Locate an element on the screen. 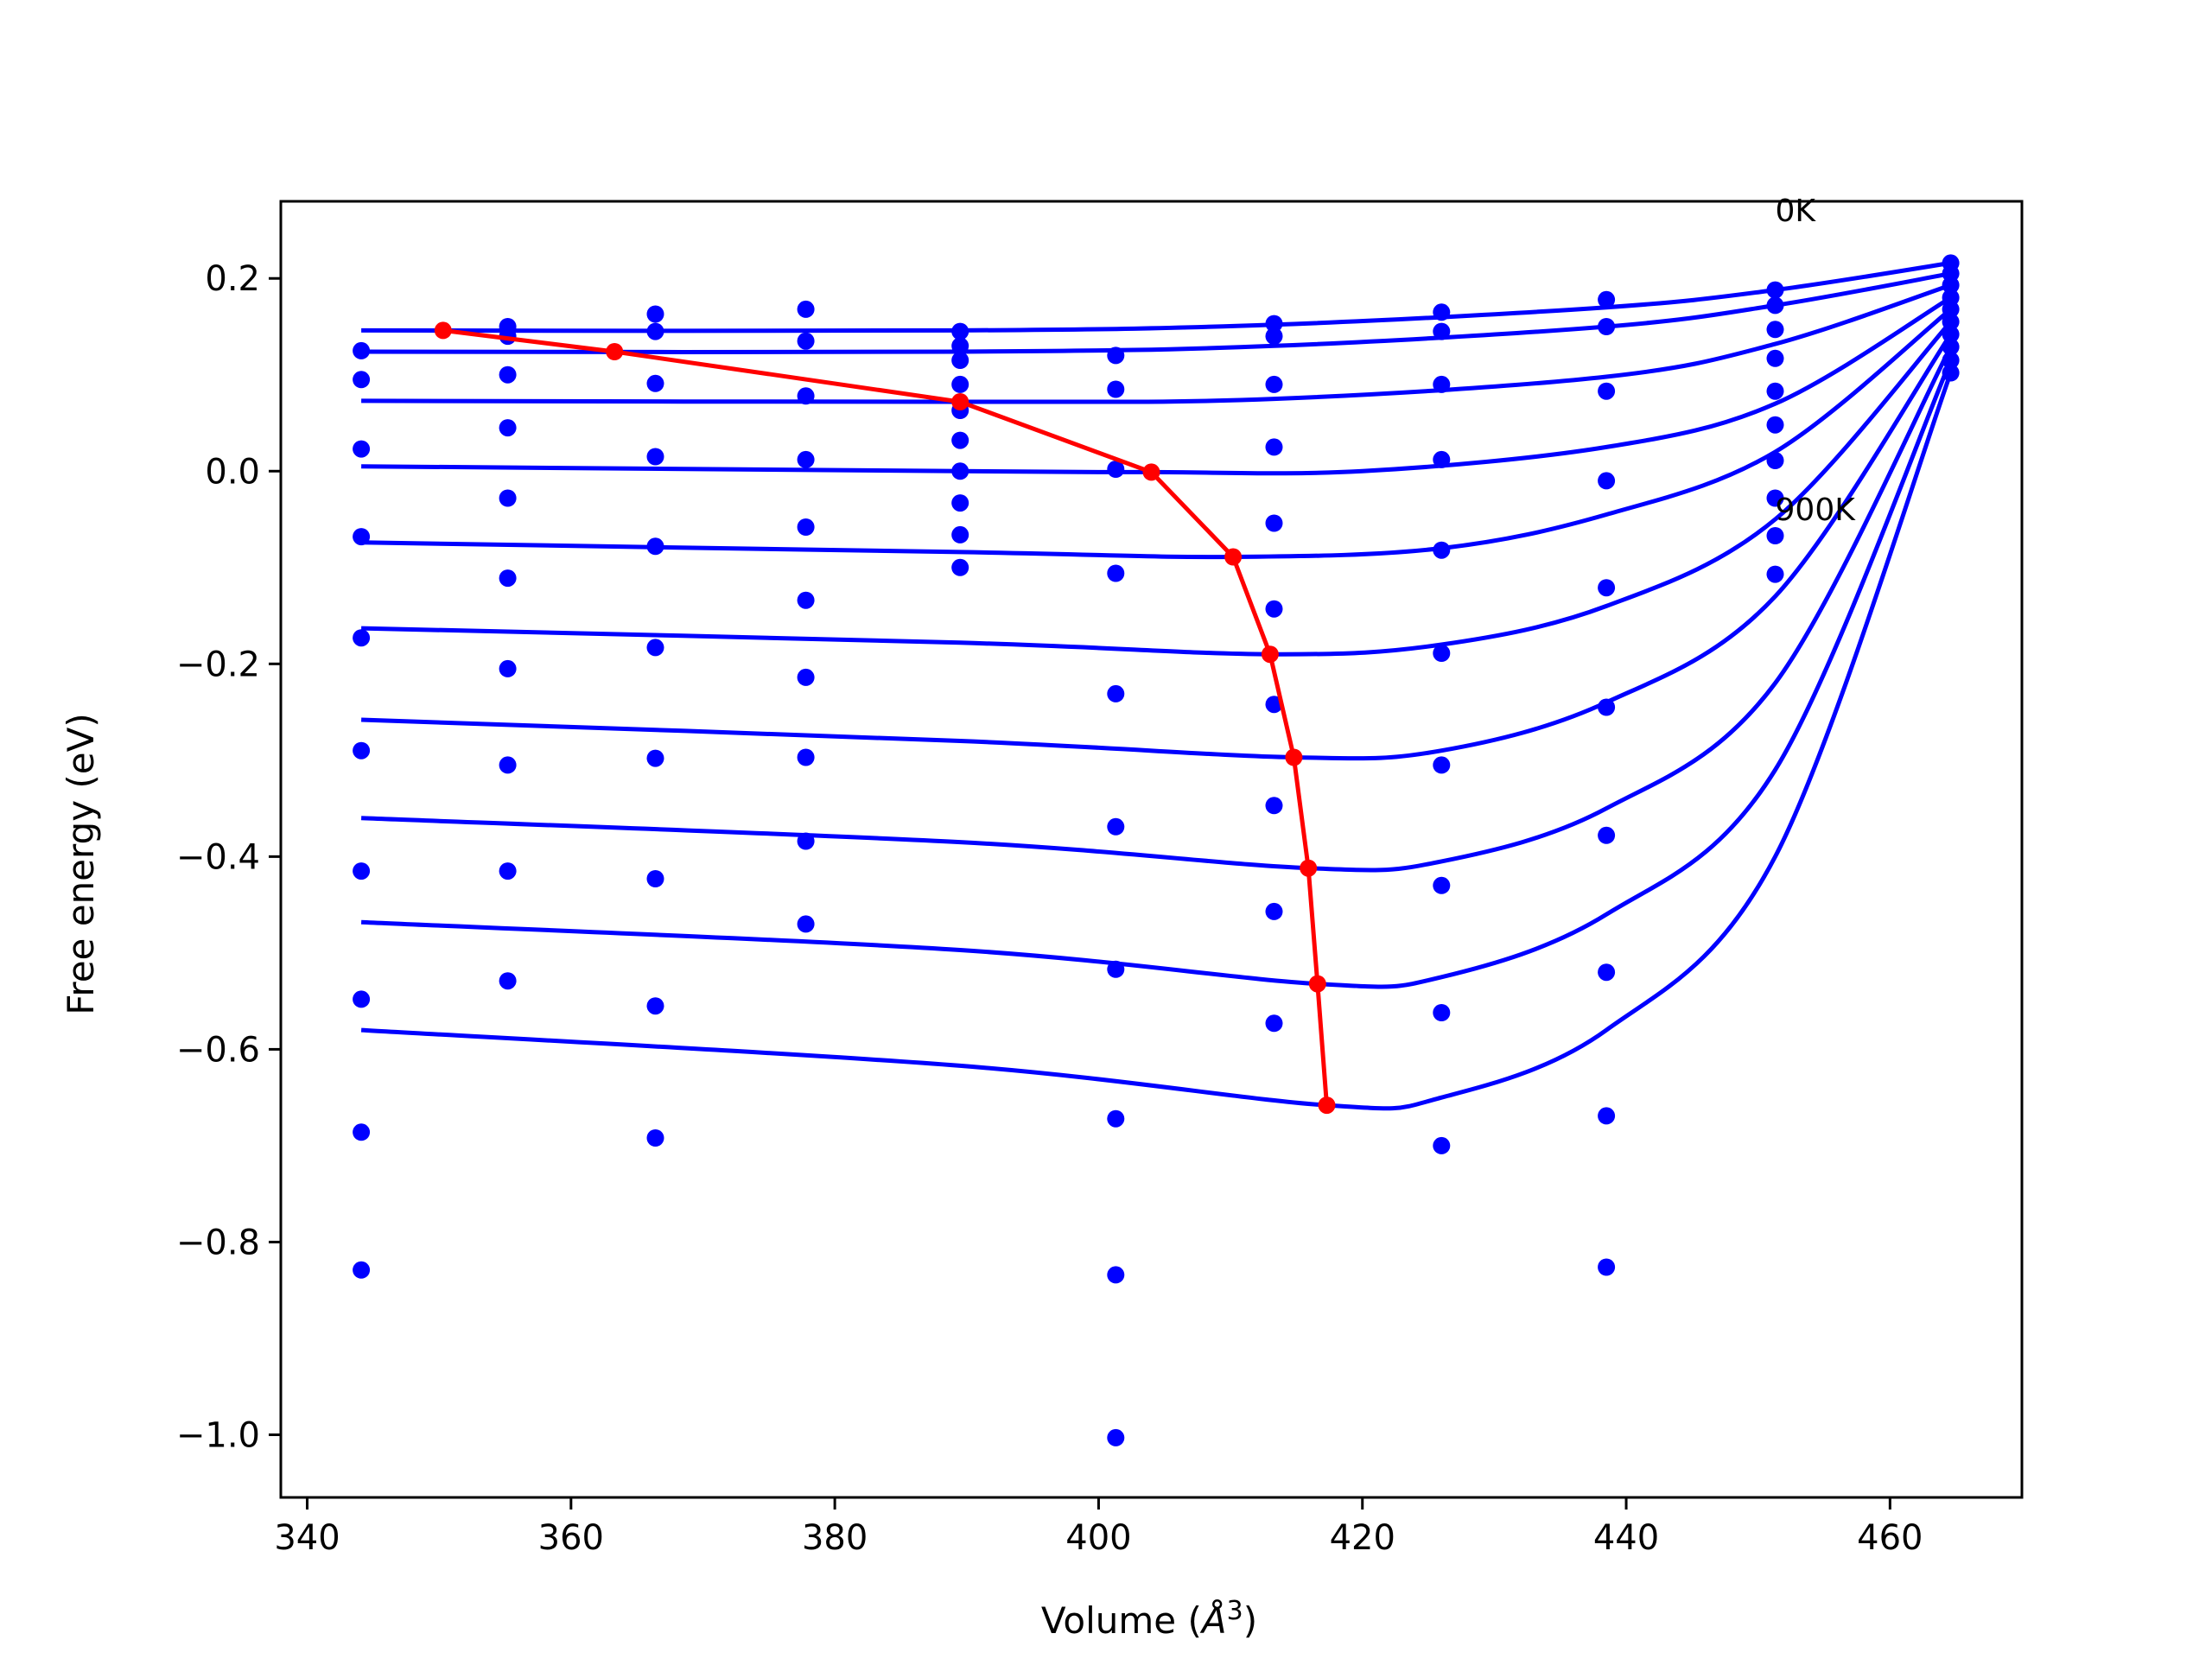  annotation-1: 900K is located at coordinates (1816, 510).